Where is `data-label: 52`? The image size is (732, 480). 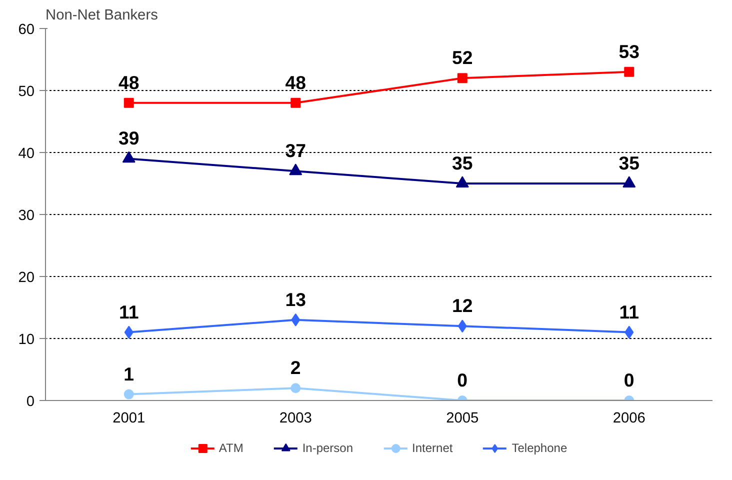 data-label: 52 is located at coordinates (462, 57).